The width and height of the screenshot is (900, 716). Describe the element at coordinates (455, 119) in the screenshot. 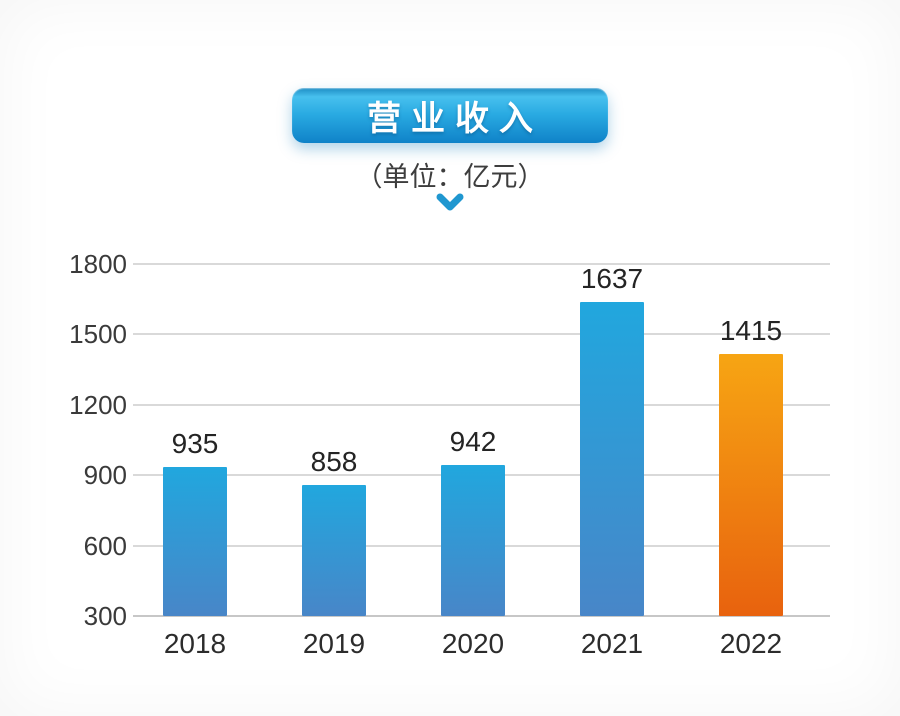

I see `page-title: 营业收入` at that location.